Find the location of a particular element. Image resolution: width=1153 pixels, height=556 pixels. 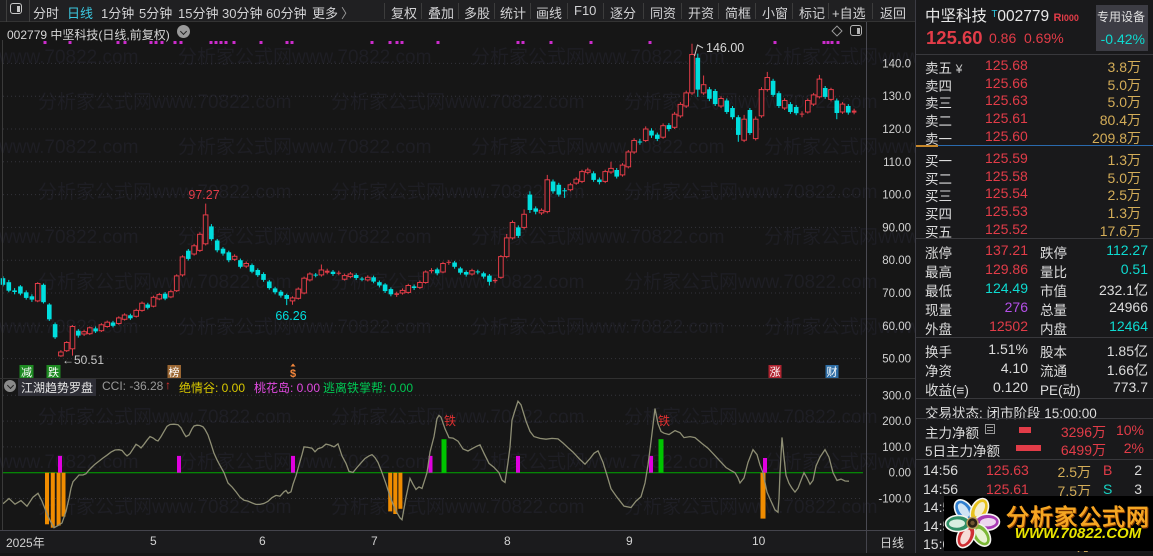

svg-text: 榜 is located at coordinates (174, 372).